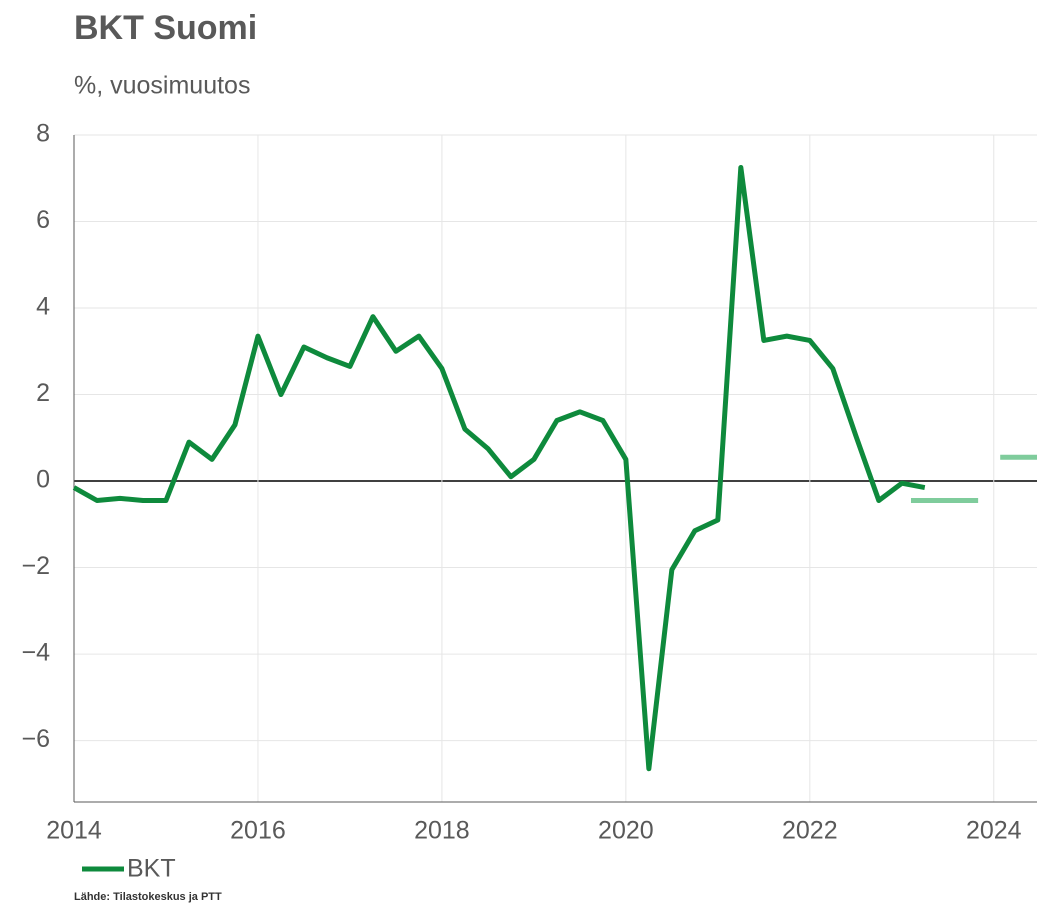  Describe the element at coordinates (442, 831) in the screenshot. I see `x-tick-label: 2018` at that location.